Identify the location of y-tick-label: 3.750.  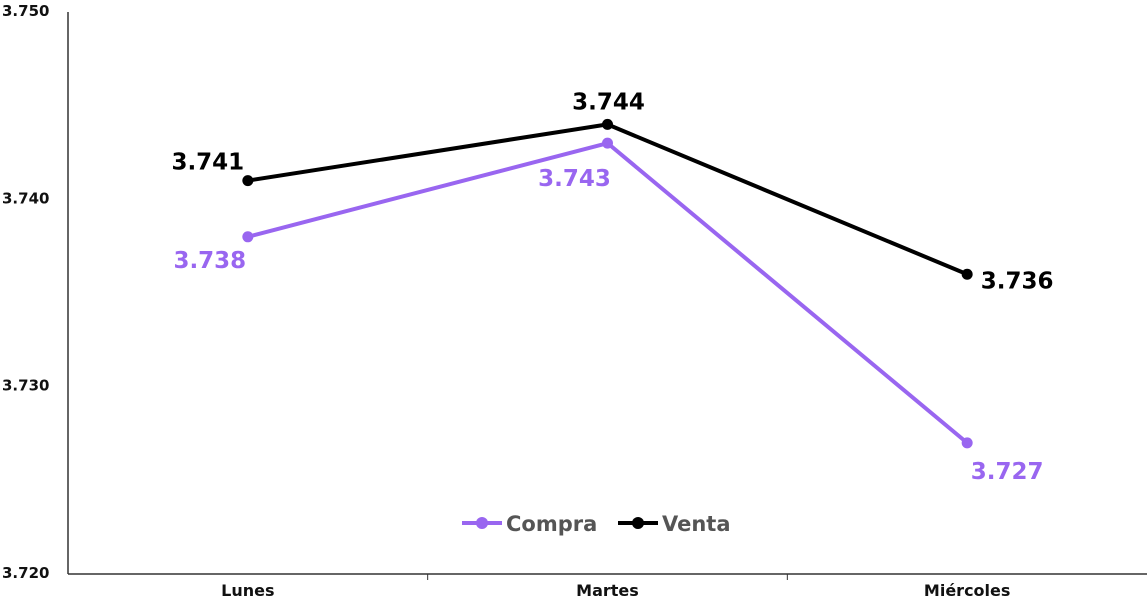
(25, 11).